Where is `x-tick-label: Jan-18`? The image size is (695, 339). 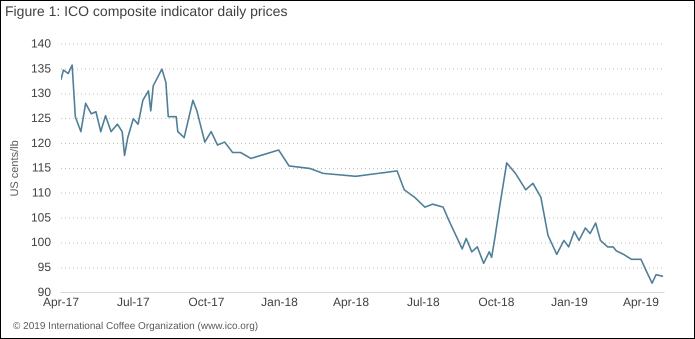
x-tick-label: Jan-18 is located at coordinates (279, 302).